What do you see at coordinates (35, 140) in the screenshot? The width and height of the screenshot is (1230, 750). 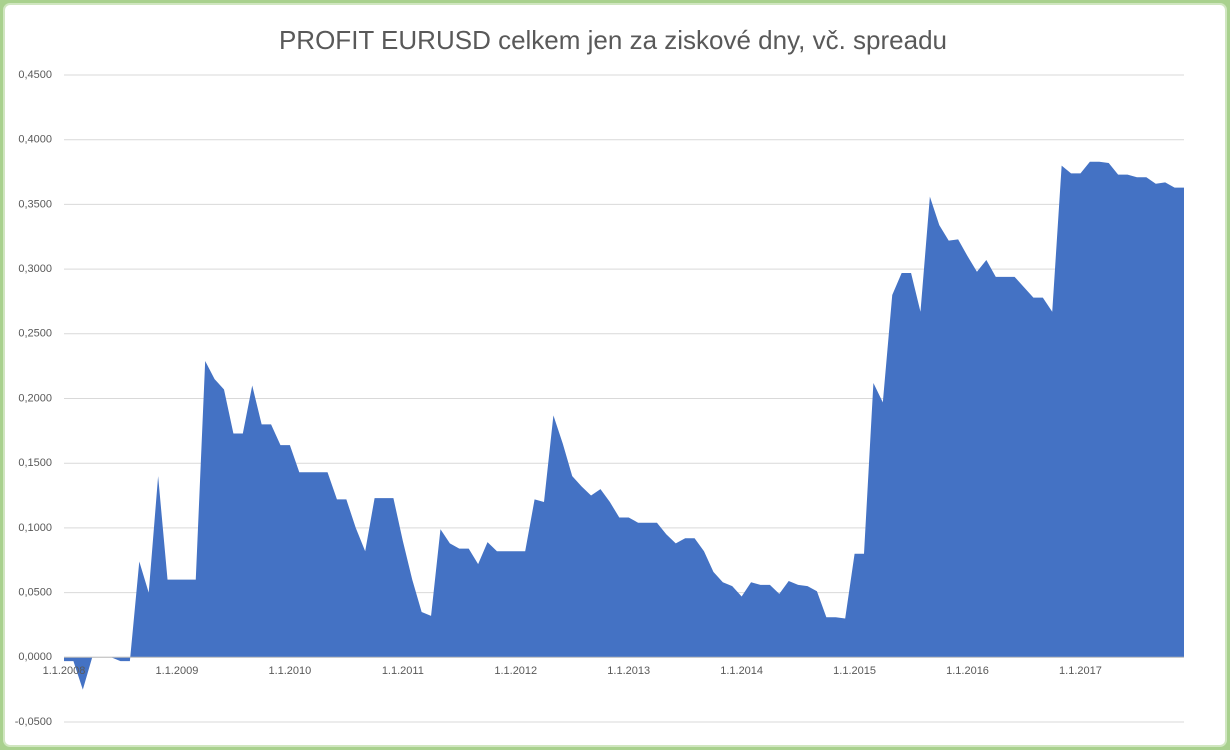 I see `y-tick-label: 0,4000` at bounding box center [35, 140].